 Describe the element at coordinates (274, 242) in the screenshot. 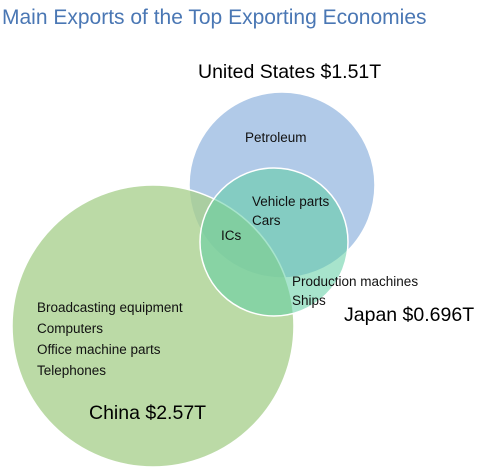

I see `japan-circle` at that location.